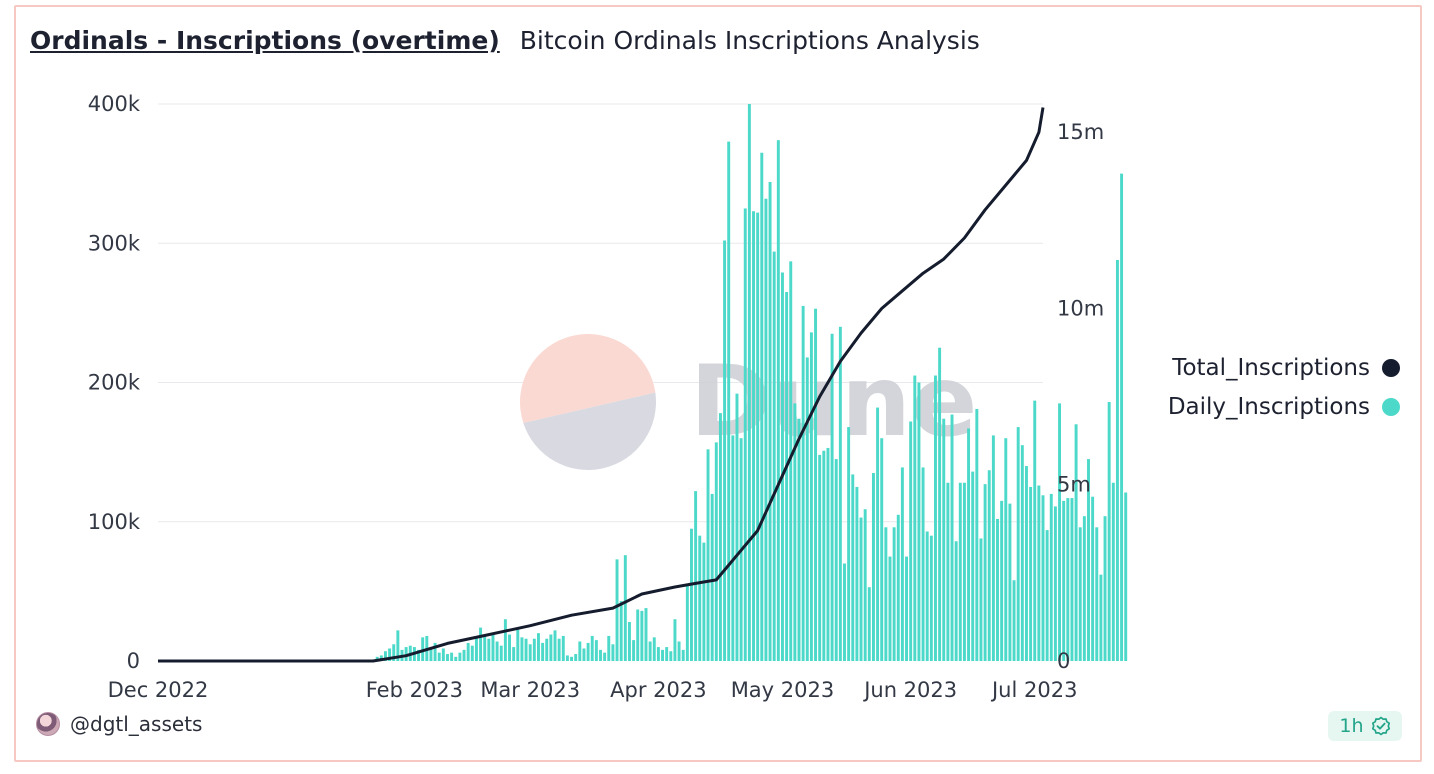  I want to click on chart-footer: @dgtl_assets, so click(119, 724).